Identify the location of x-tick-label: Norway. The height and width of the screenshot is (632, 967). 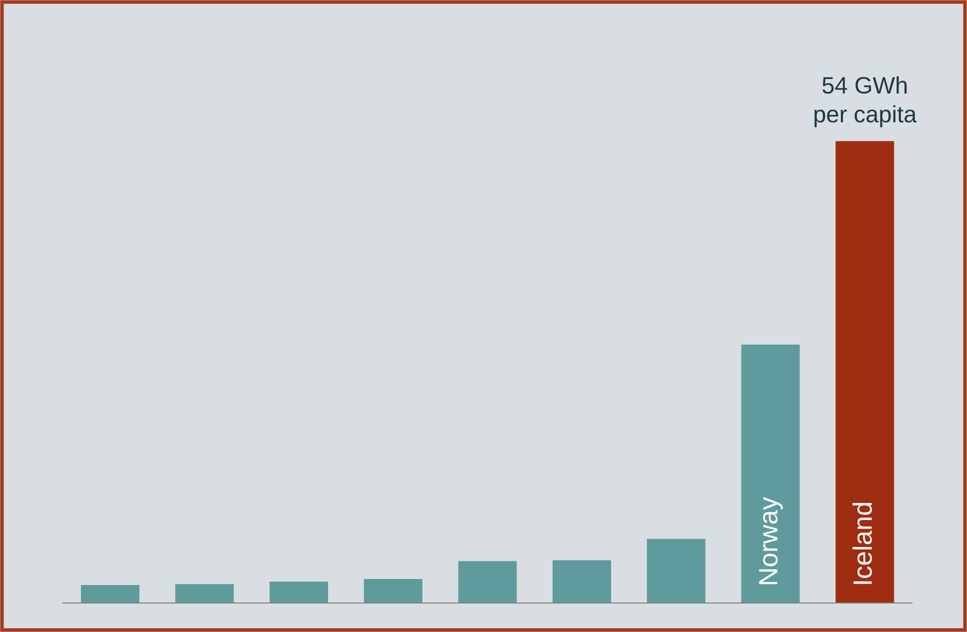
(771, 540).